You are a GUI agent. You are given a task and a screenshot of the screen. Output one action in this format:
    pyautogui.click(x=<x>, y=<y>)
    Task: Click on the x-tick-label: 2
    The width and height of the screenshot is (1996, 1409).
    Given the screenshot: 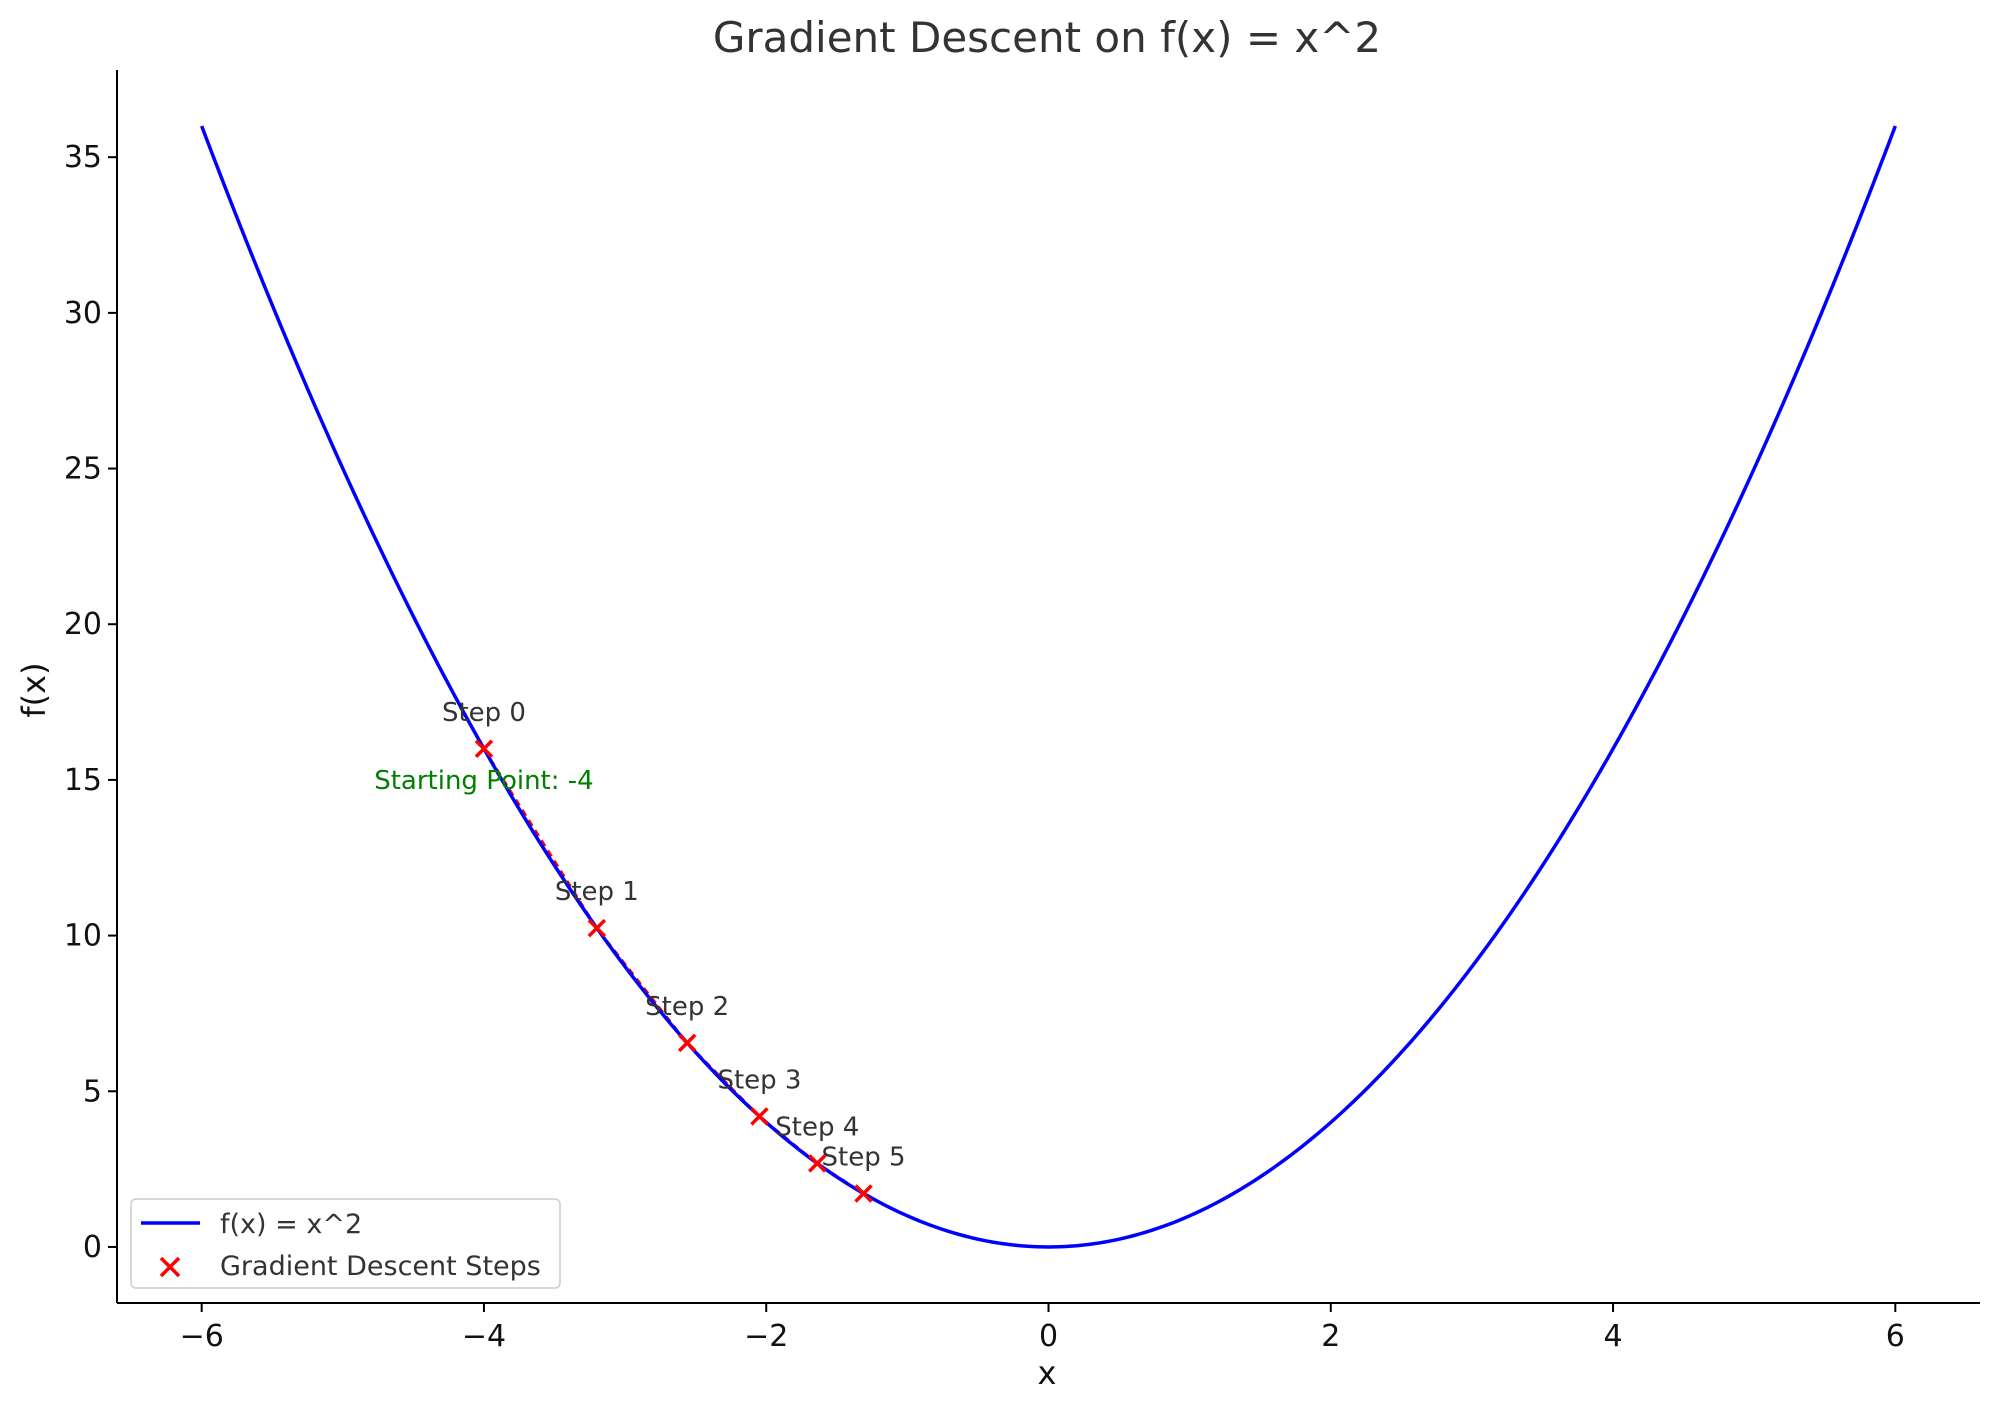 What is the action you would take?
    pyautogui.click(x=1330, y=1336)
    